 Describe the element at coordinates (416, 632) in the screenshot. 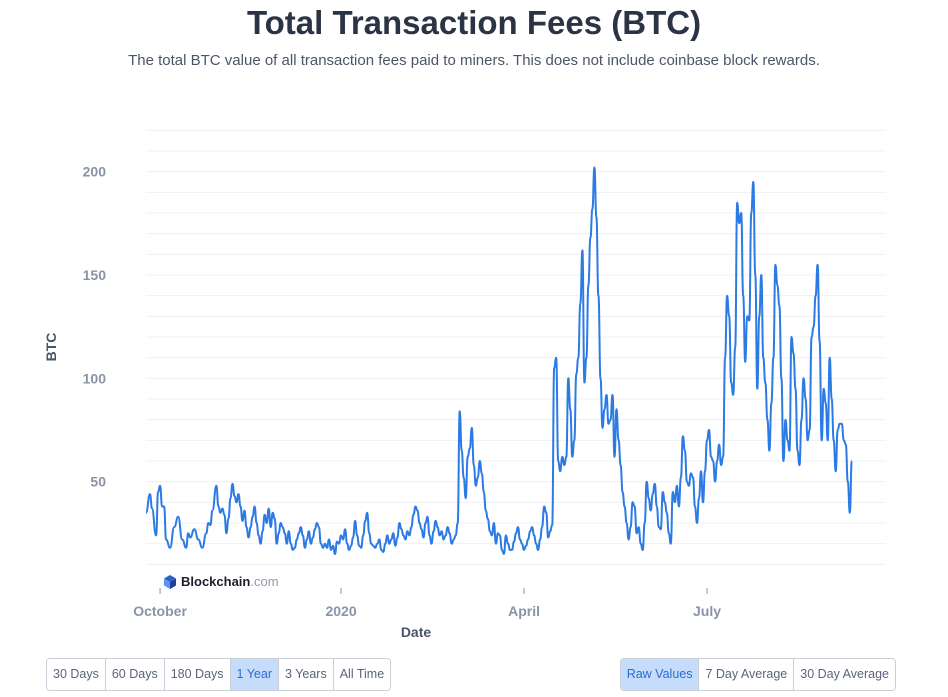

I see `x-axis-label: Date` at that location.